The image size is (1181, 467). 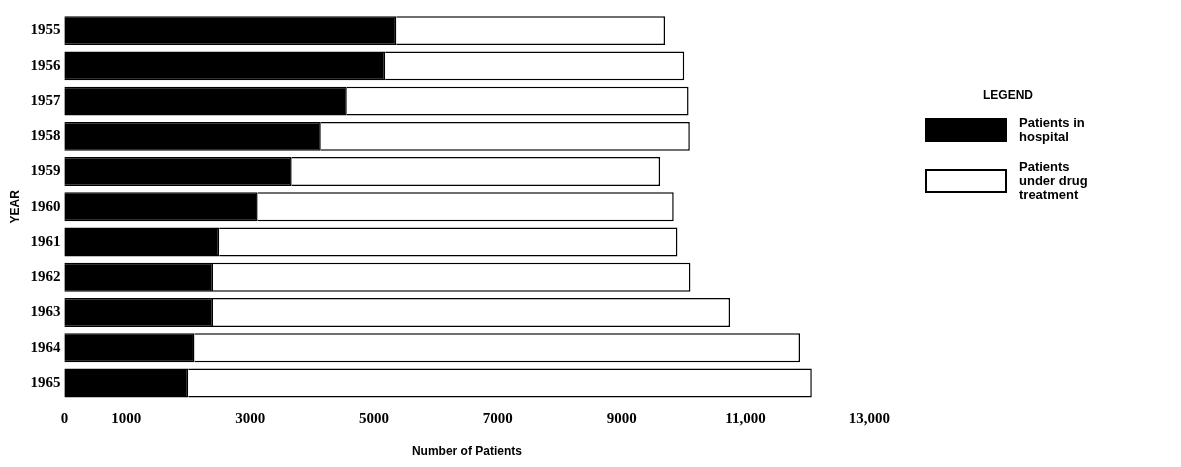 I want to click on legend-title: LEGEND, so click(x=1008, y=95).